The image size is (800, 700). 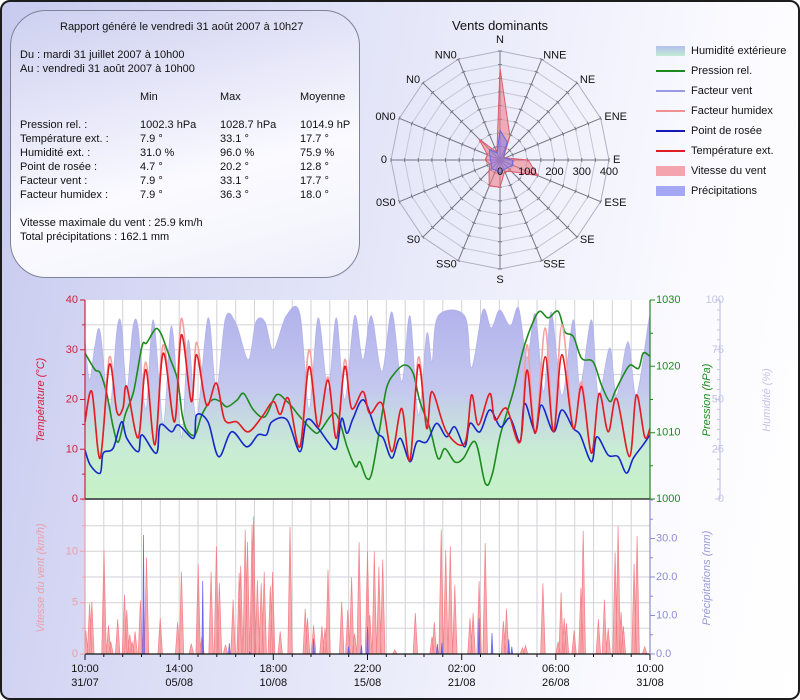 What do you see at coordinates (670, 51) in the screenshot?
I see `legend-swatch-humidity` at bounding box center [670, 51].